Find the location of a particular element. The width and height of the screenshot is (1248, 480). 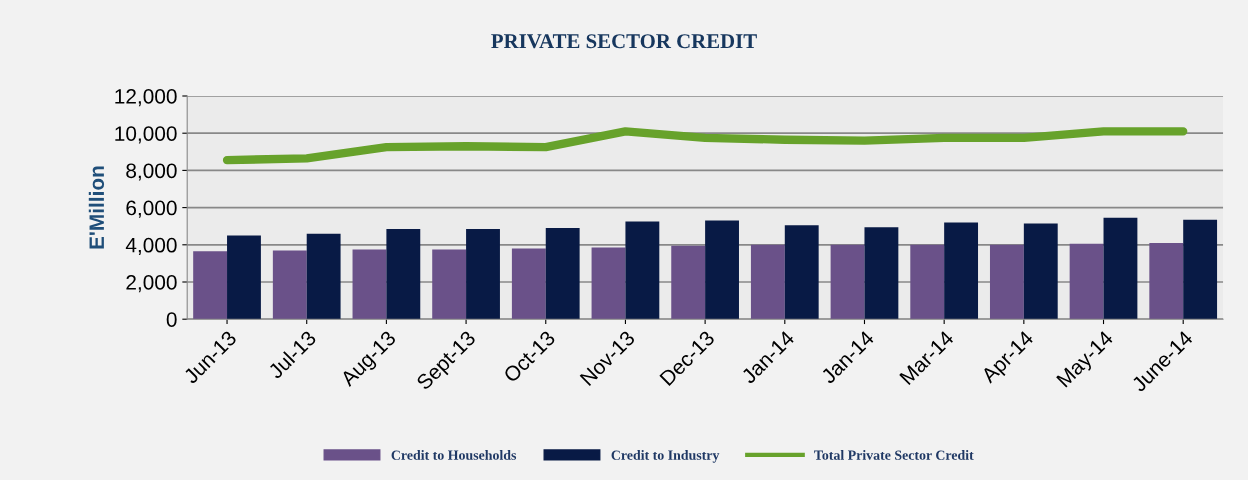

y-tick-label: 6,000 is located at coordinates (151, 209).